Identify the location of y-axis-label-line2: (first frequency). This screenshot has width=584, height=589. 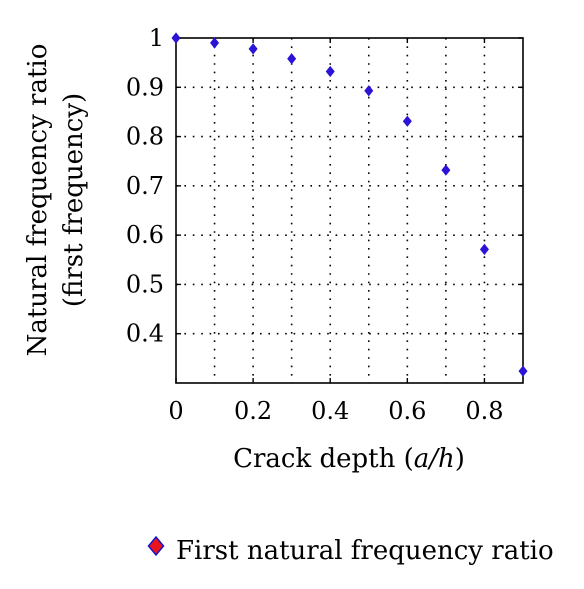
(74, 200).